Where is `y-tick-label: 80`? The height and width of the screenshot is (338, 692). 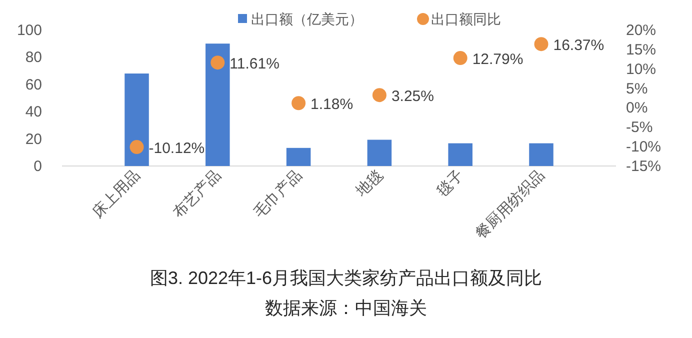
y-tick-label: 80 is located at coordinates (33, 57).